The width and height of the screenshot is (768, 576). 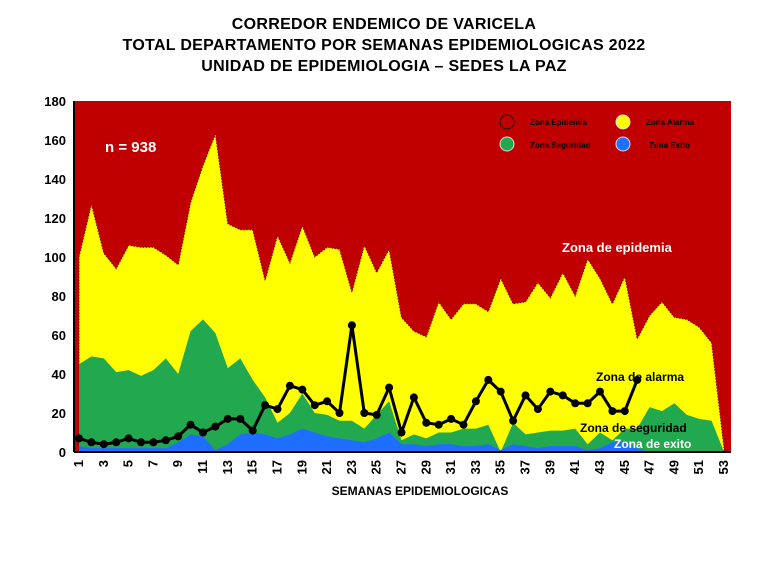 I want to click on y-tick-label: 80, so click(x=59, y=296).